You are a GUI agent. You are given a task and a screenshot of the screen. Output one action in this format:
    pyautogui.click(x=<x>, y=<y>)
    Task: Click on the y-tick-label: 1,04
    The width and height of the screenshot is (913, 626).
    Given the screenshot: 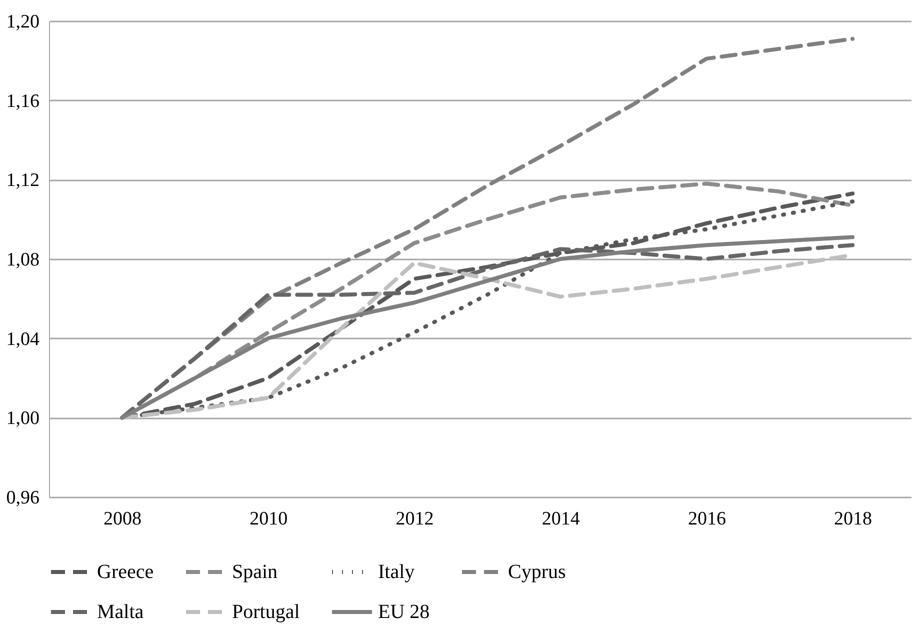 What is the action you would take?
    pyautogui.click(x=23, y=339)
    